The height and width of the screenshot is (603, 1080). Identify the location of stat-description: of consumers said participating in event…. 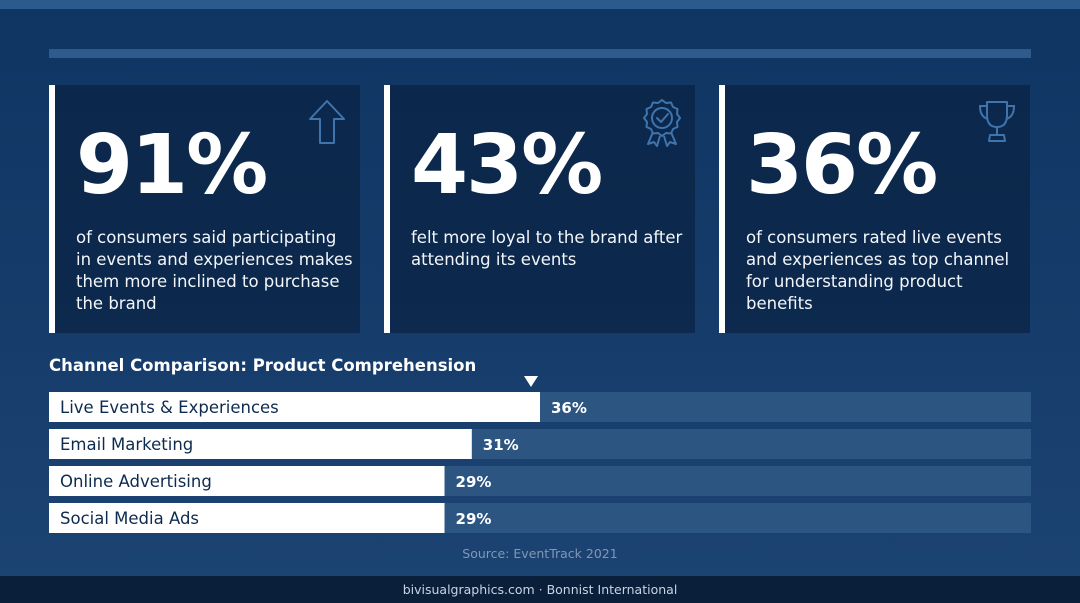
(214, 270).